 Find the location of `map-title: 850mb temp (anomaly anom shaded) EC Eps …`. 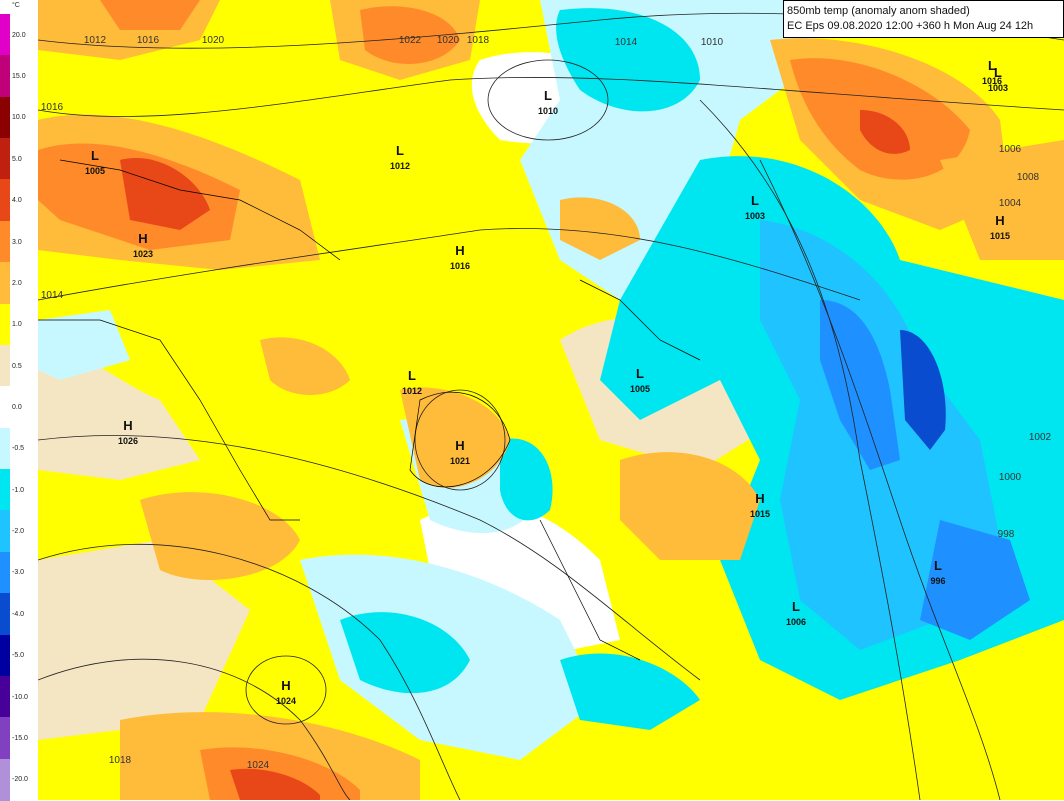

map-title: 850mb temp (anomaly anom shaded) EC Eps … is located at coordinates (923, 19).